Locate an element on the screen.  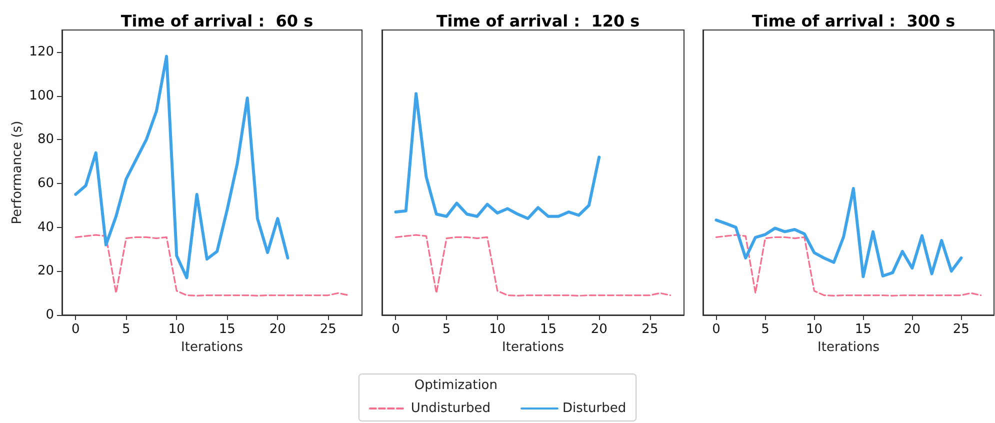
legend-label: Undisturbed is located at coordinates (450, 408).